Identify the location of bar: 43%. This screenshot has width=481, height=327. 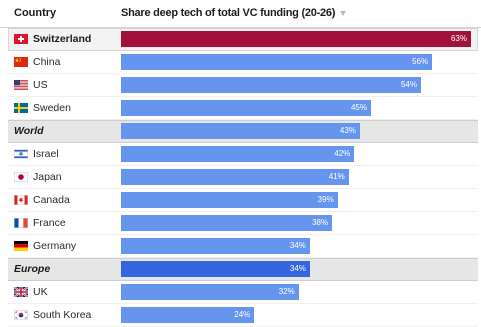
(240, 131).